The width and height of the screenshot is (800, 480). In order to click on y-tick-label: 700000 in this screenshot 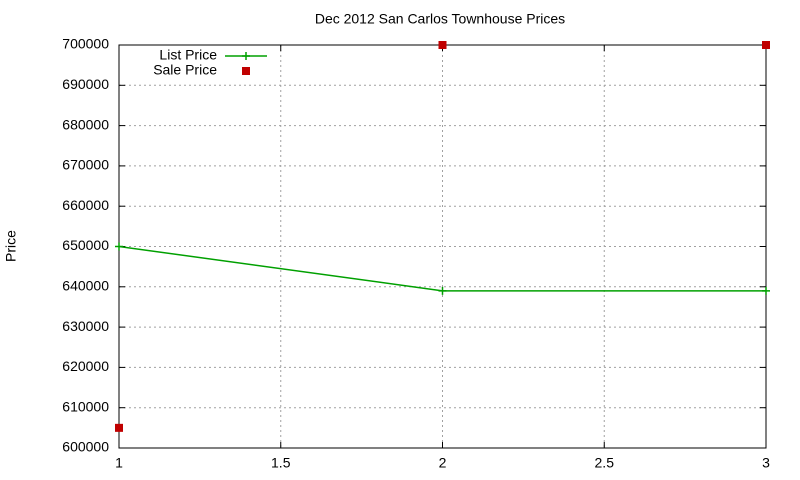, I will do `click(85, 44)`.